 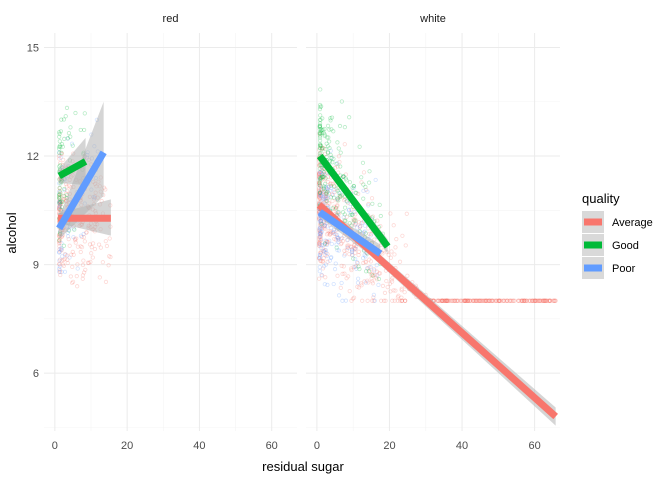 I want to click on y-axis: 6 9 12 15, so click(x=33, y=211).